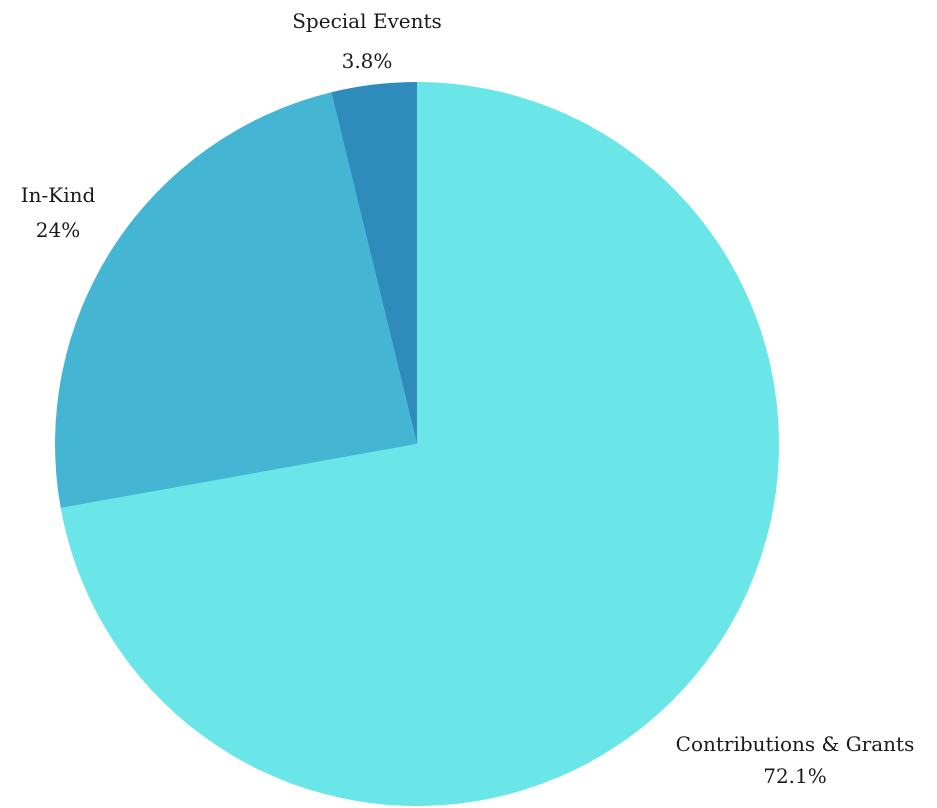 This screenshot has width=937, height=808. I want to click on slice-label-special-events: Special Events, so click(367, 21).